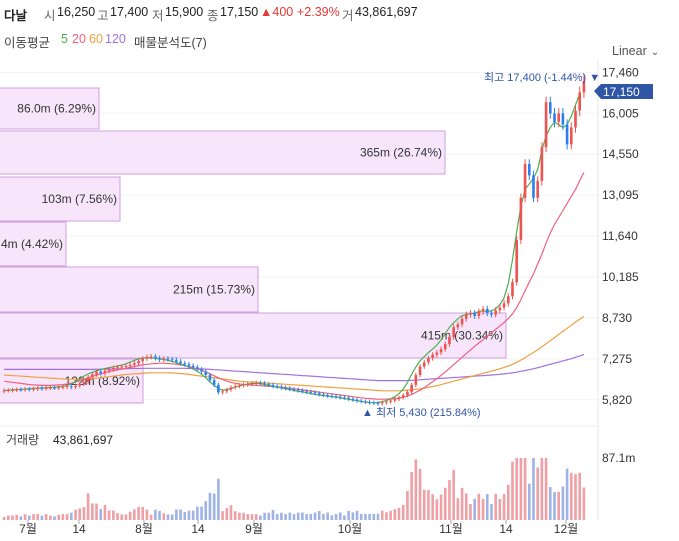 The height and width of the screenshot is (541, 679). Describe the element at coordinates (214, 290) in the screenshot. I see `volume-profile-label: 215m (15.73%)` at that location.